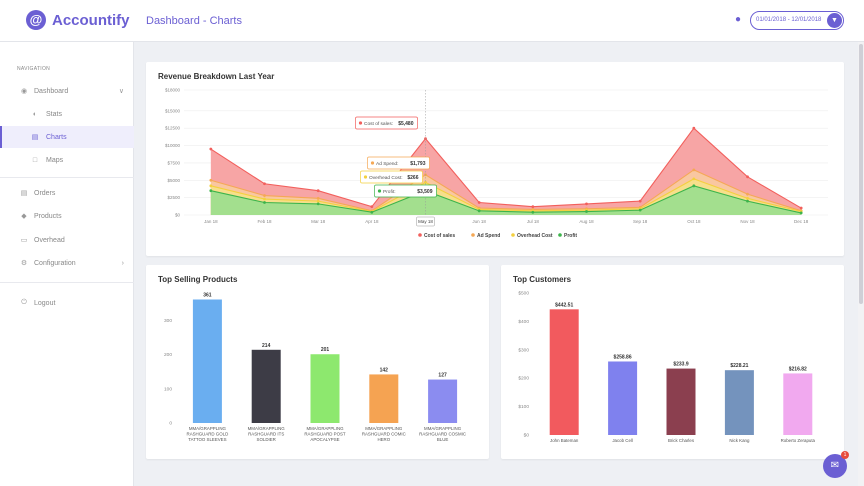 The image size is (864, 486). I want to click on data-label: 201, so click(325, 350).